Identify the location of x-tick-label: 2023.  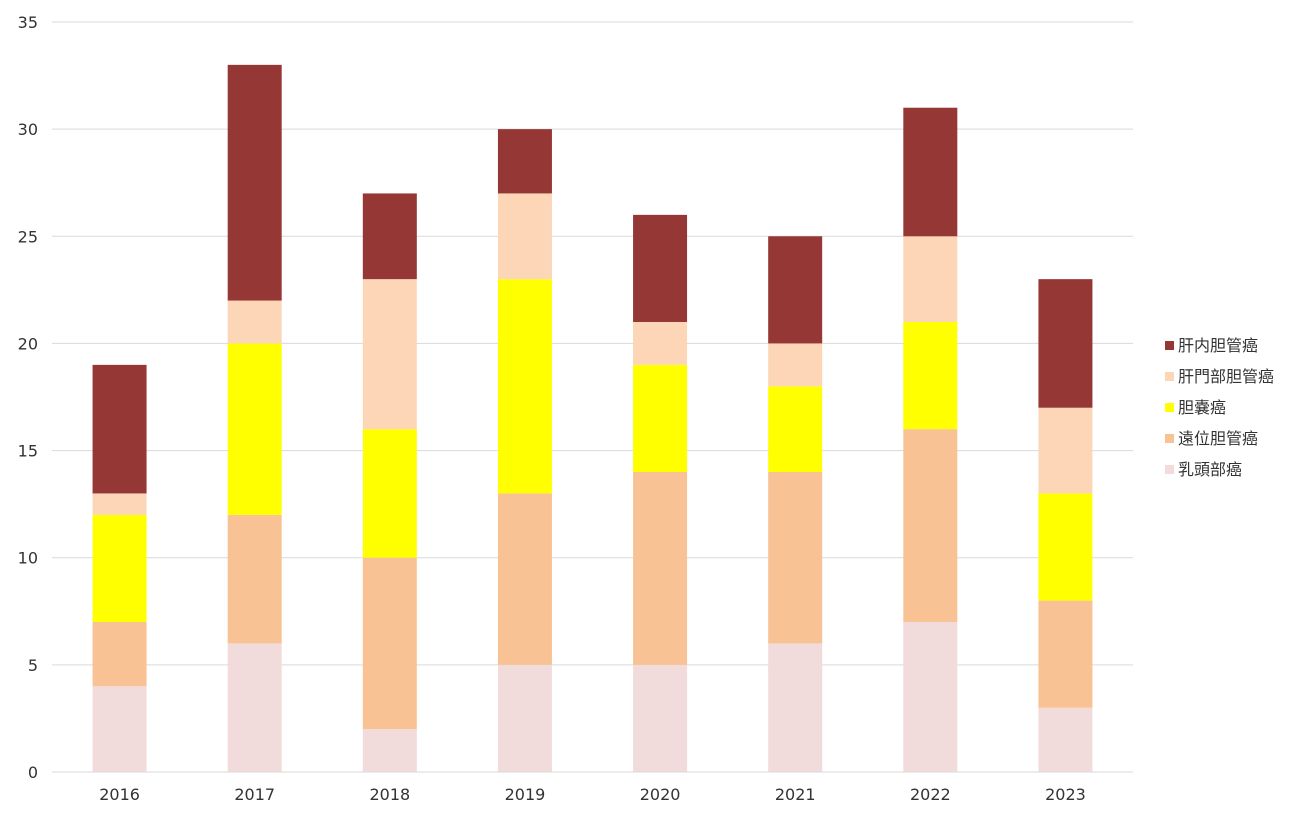
(1065, 794).